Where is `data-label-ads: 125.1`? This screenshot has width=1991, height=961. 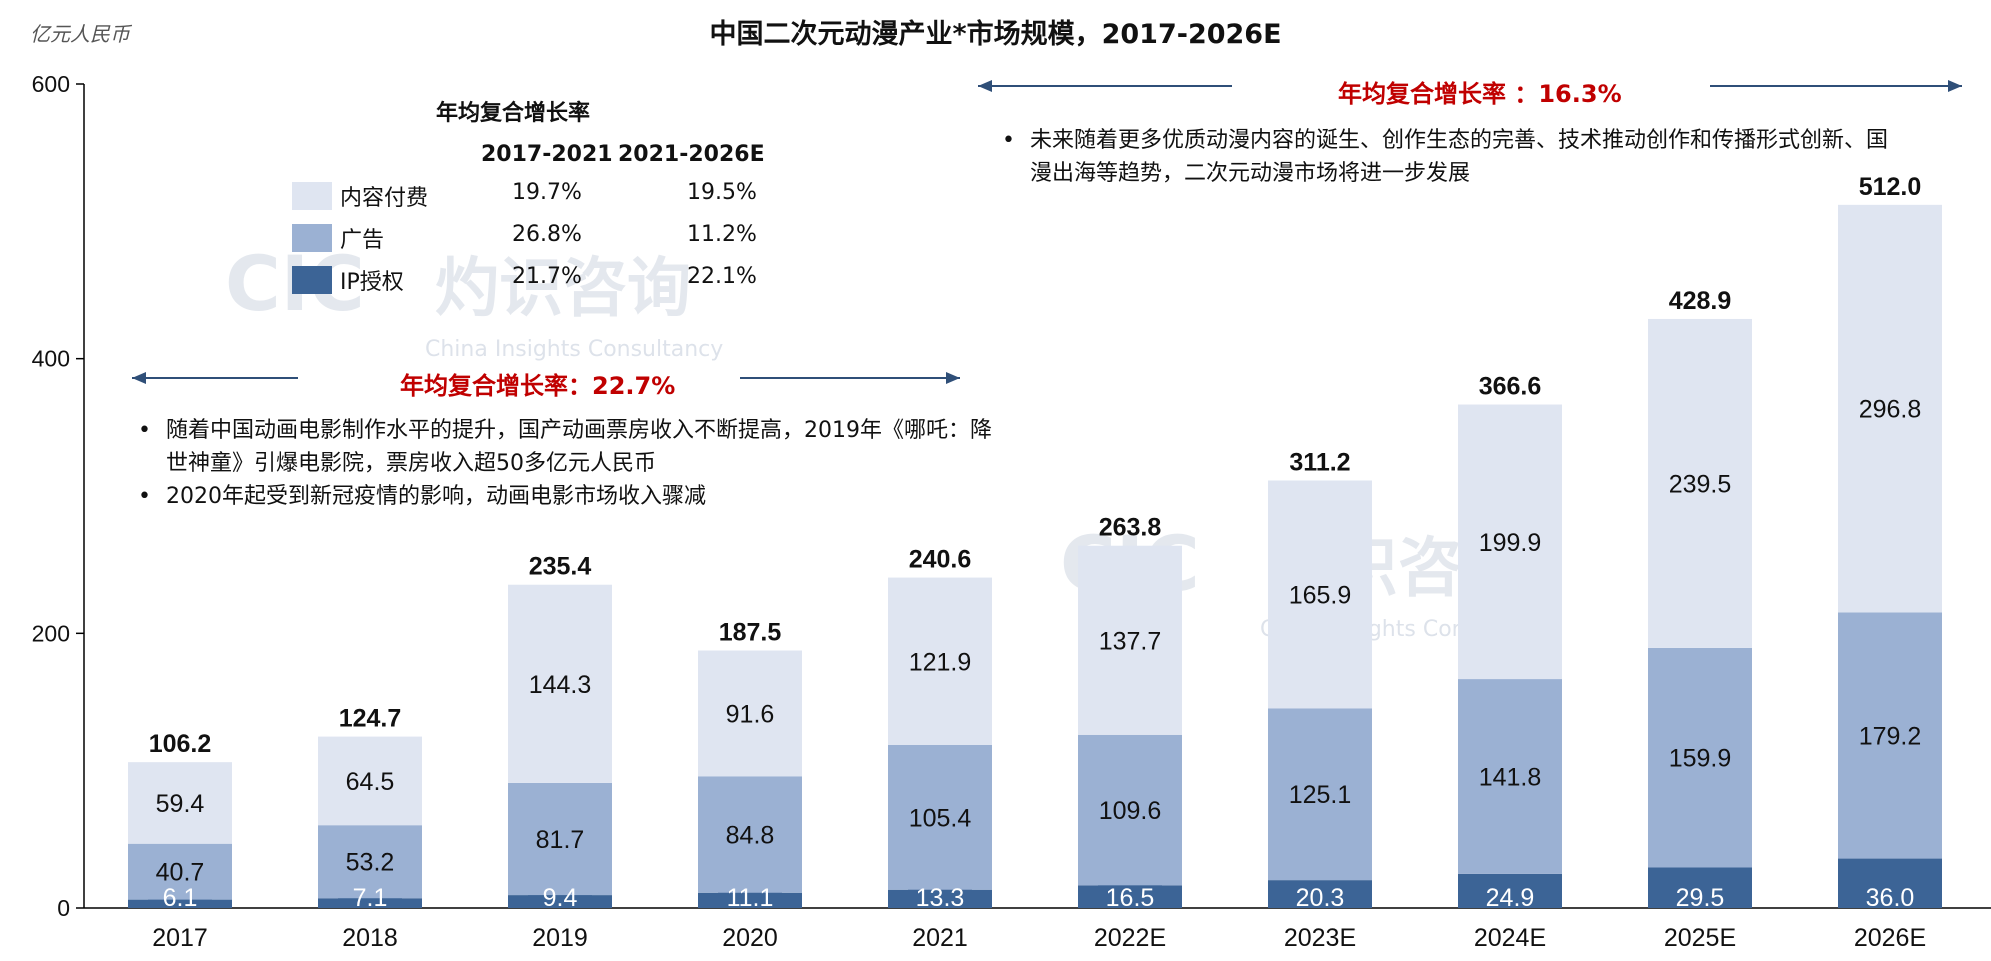 data-label-ads: 125.1 is located at coordinates (1320, 795).